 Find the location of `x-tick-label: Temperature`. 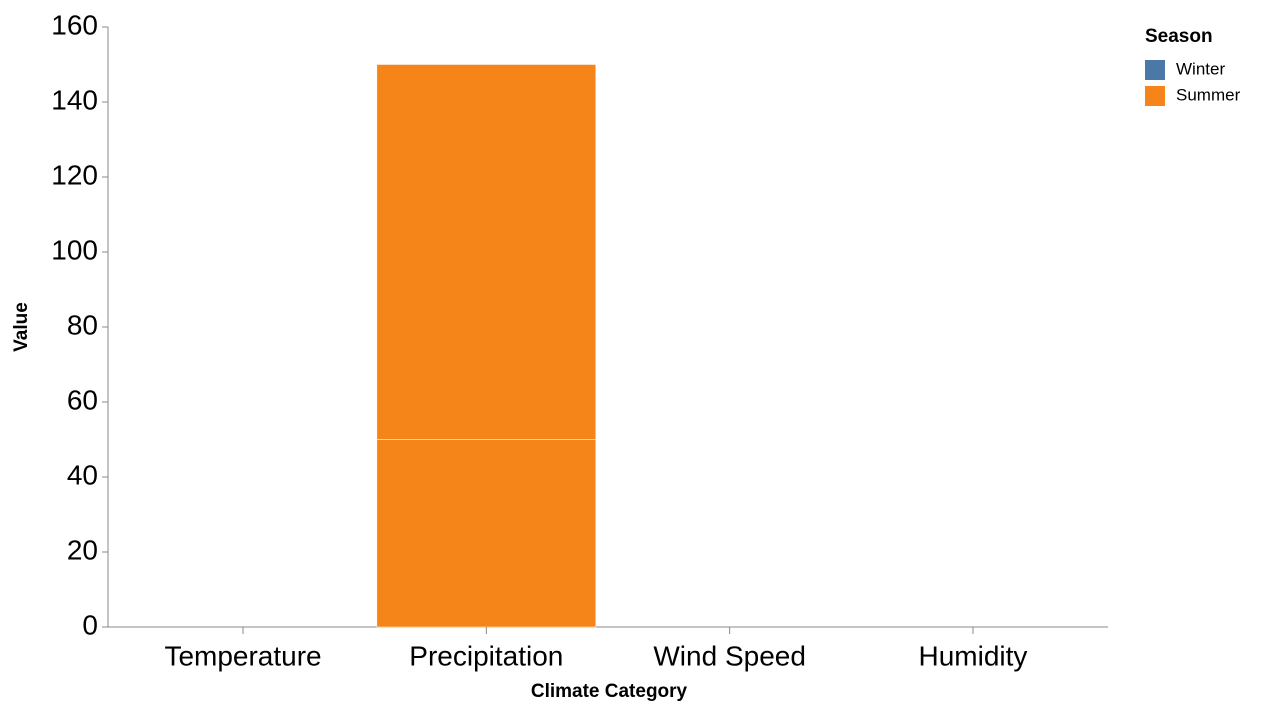

x-tick-label: Temperature is located at coordinates (242, 655).